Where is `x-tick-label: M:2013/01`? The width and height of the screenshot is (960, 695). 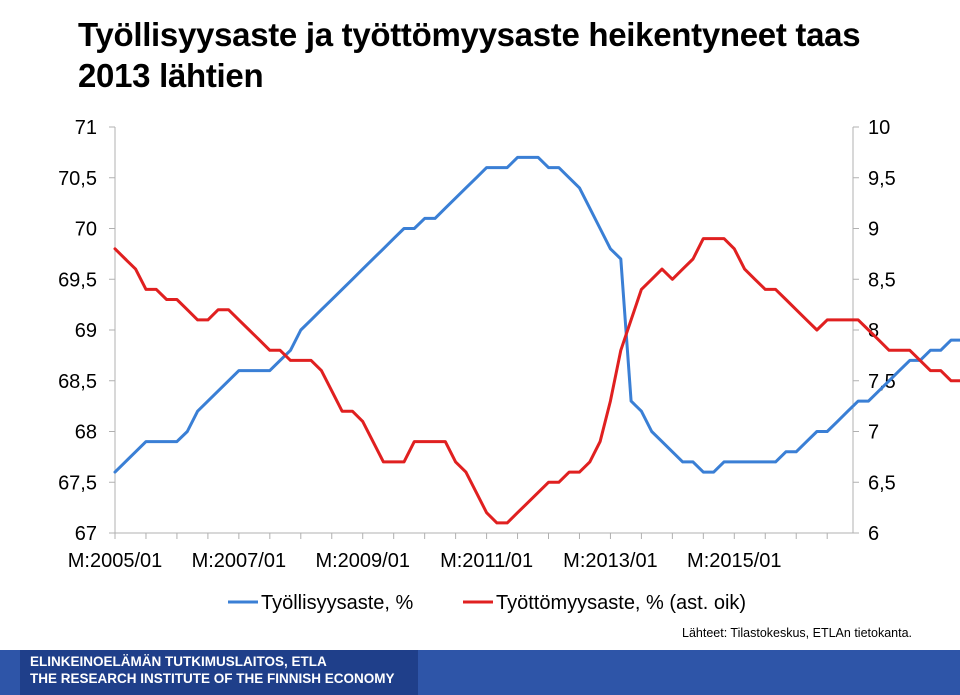
x-tick-label: M:2013/01 is located at coordinates (610, 561).